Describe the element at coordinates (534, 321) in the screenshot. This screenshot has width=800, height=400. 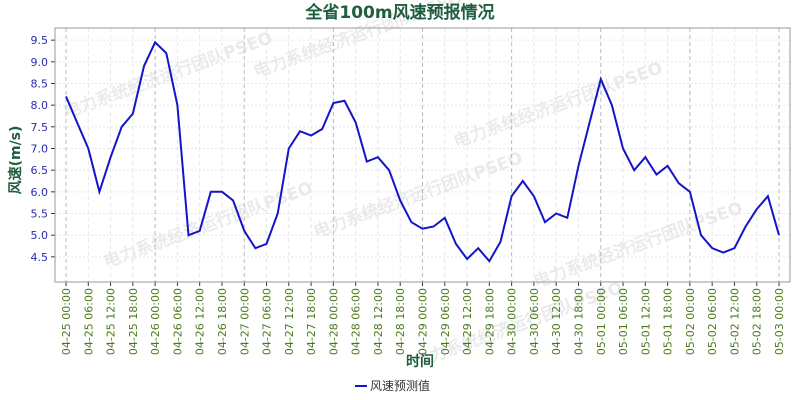
I see `x-tick-label: 04-30 06:00` at that location.